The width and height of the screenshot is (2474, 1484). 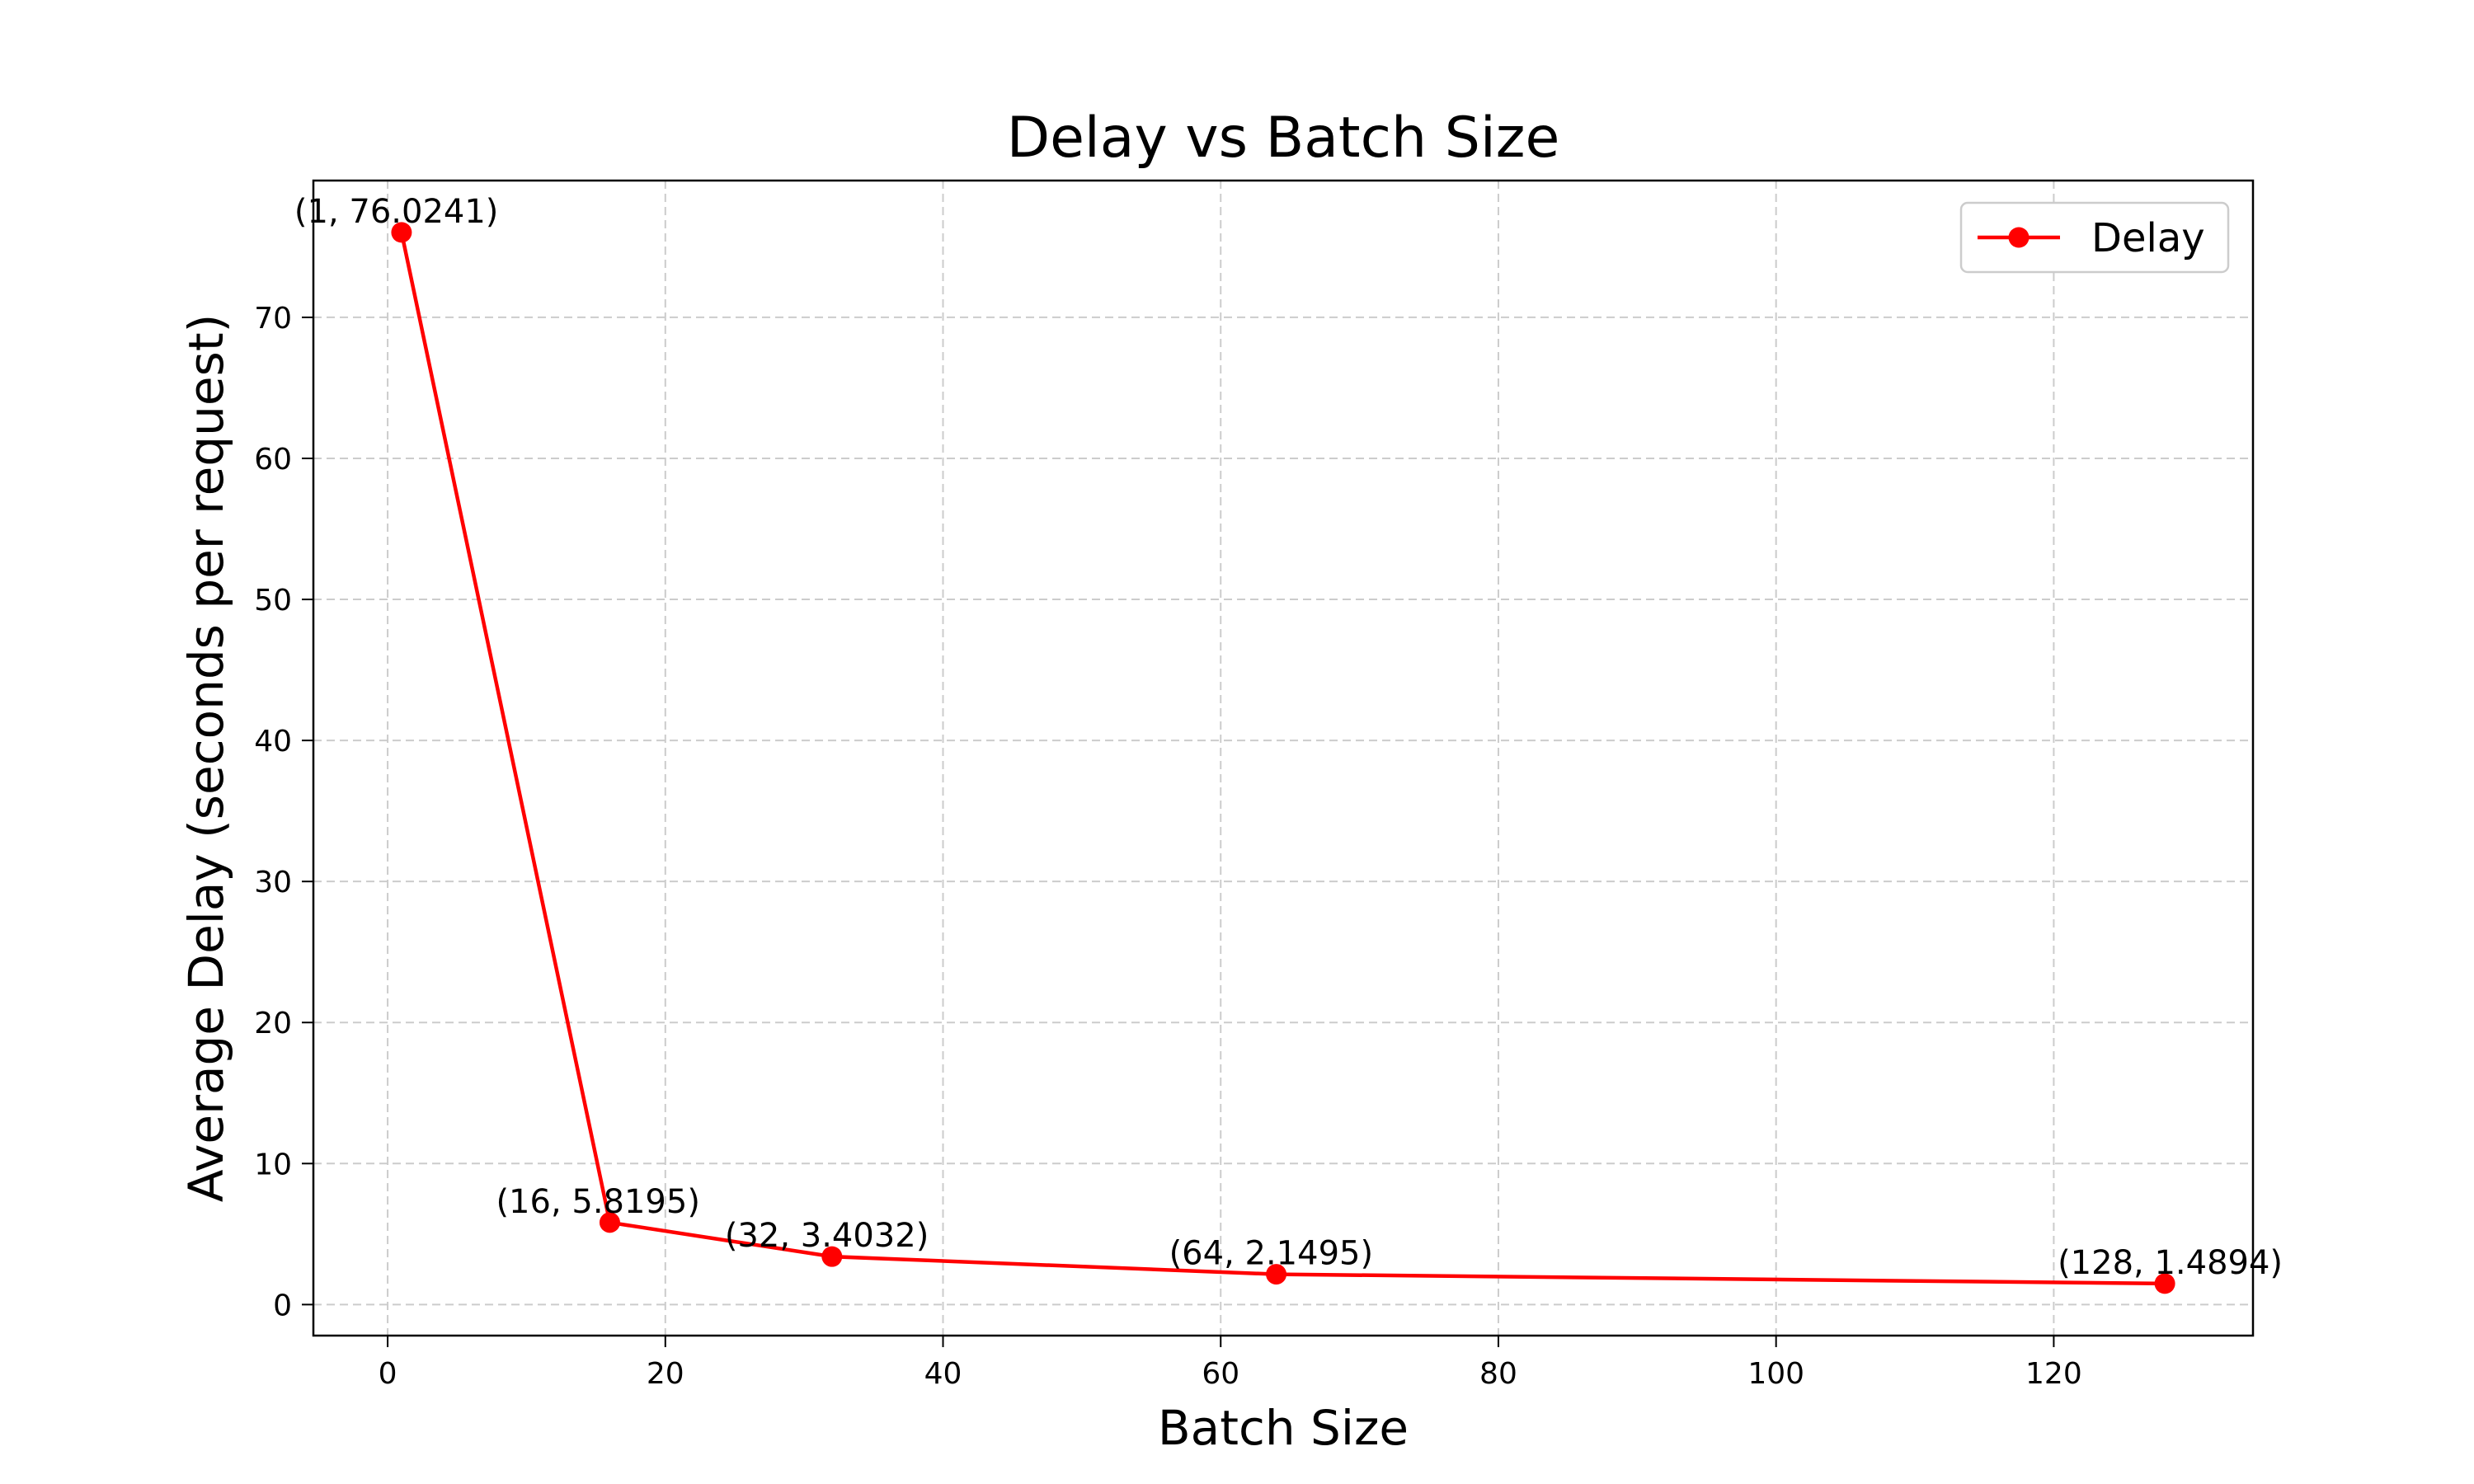 I want to click on x-tick-label: 40, so click(x=943, y=1374).